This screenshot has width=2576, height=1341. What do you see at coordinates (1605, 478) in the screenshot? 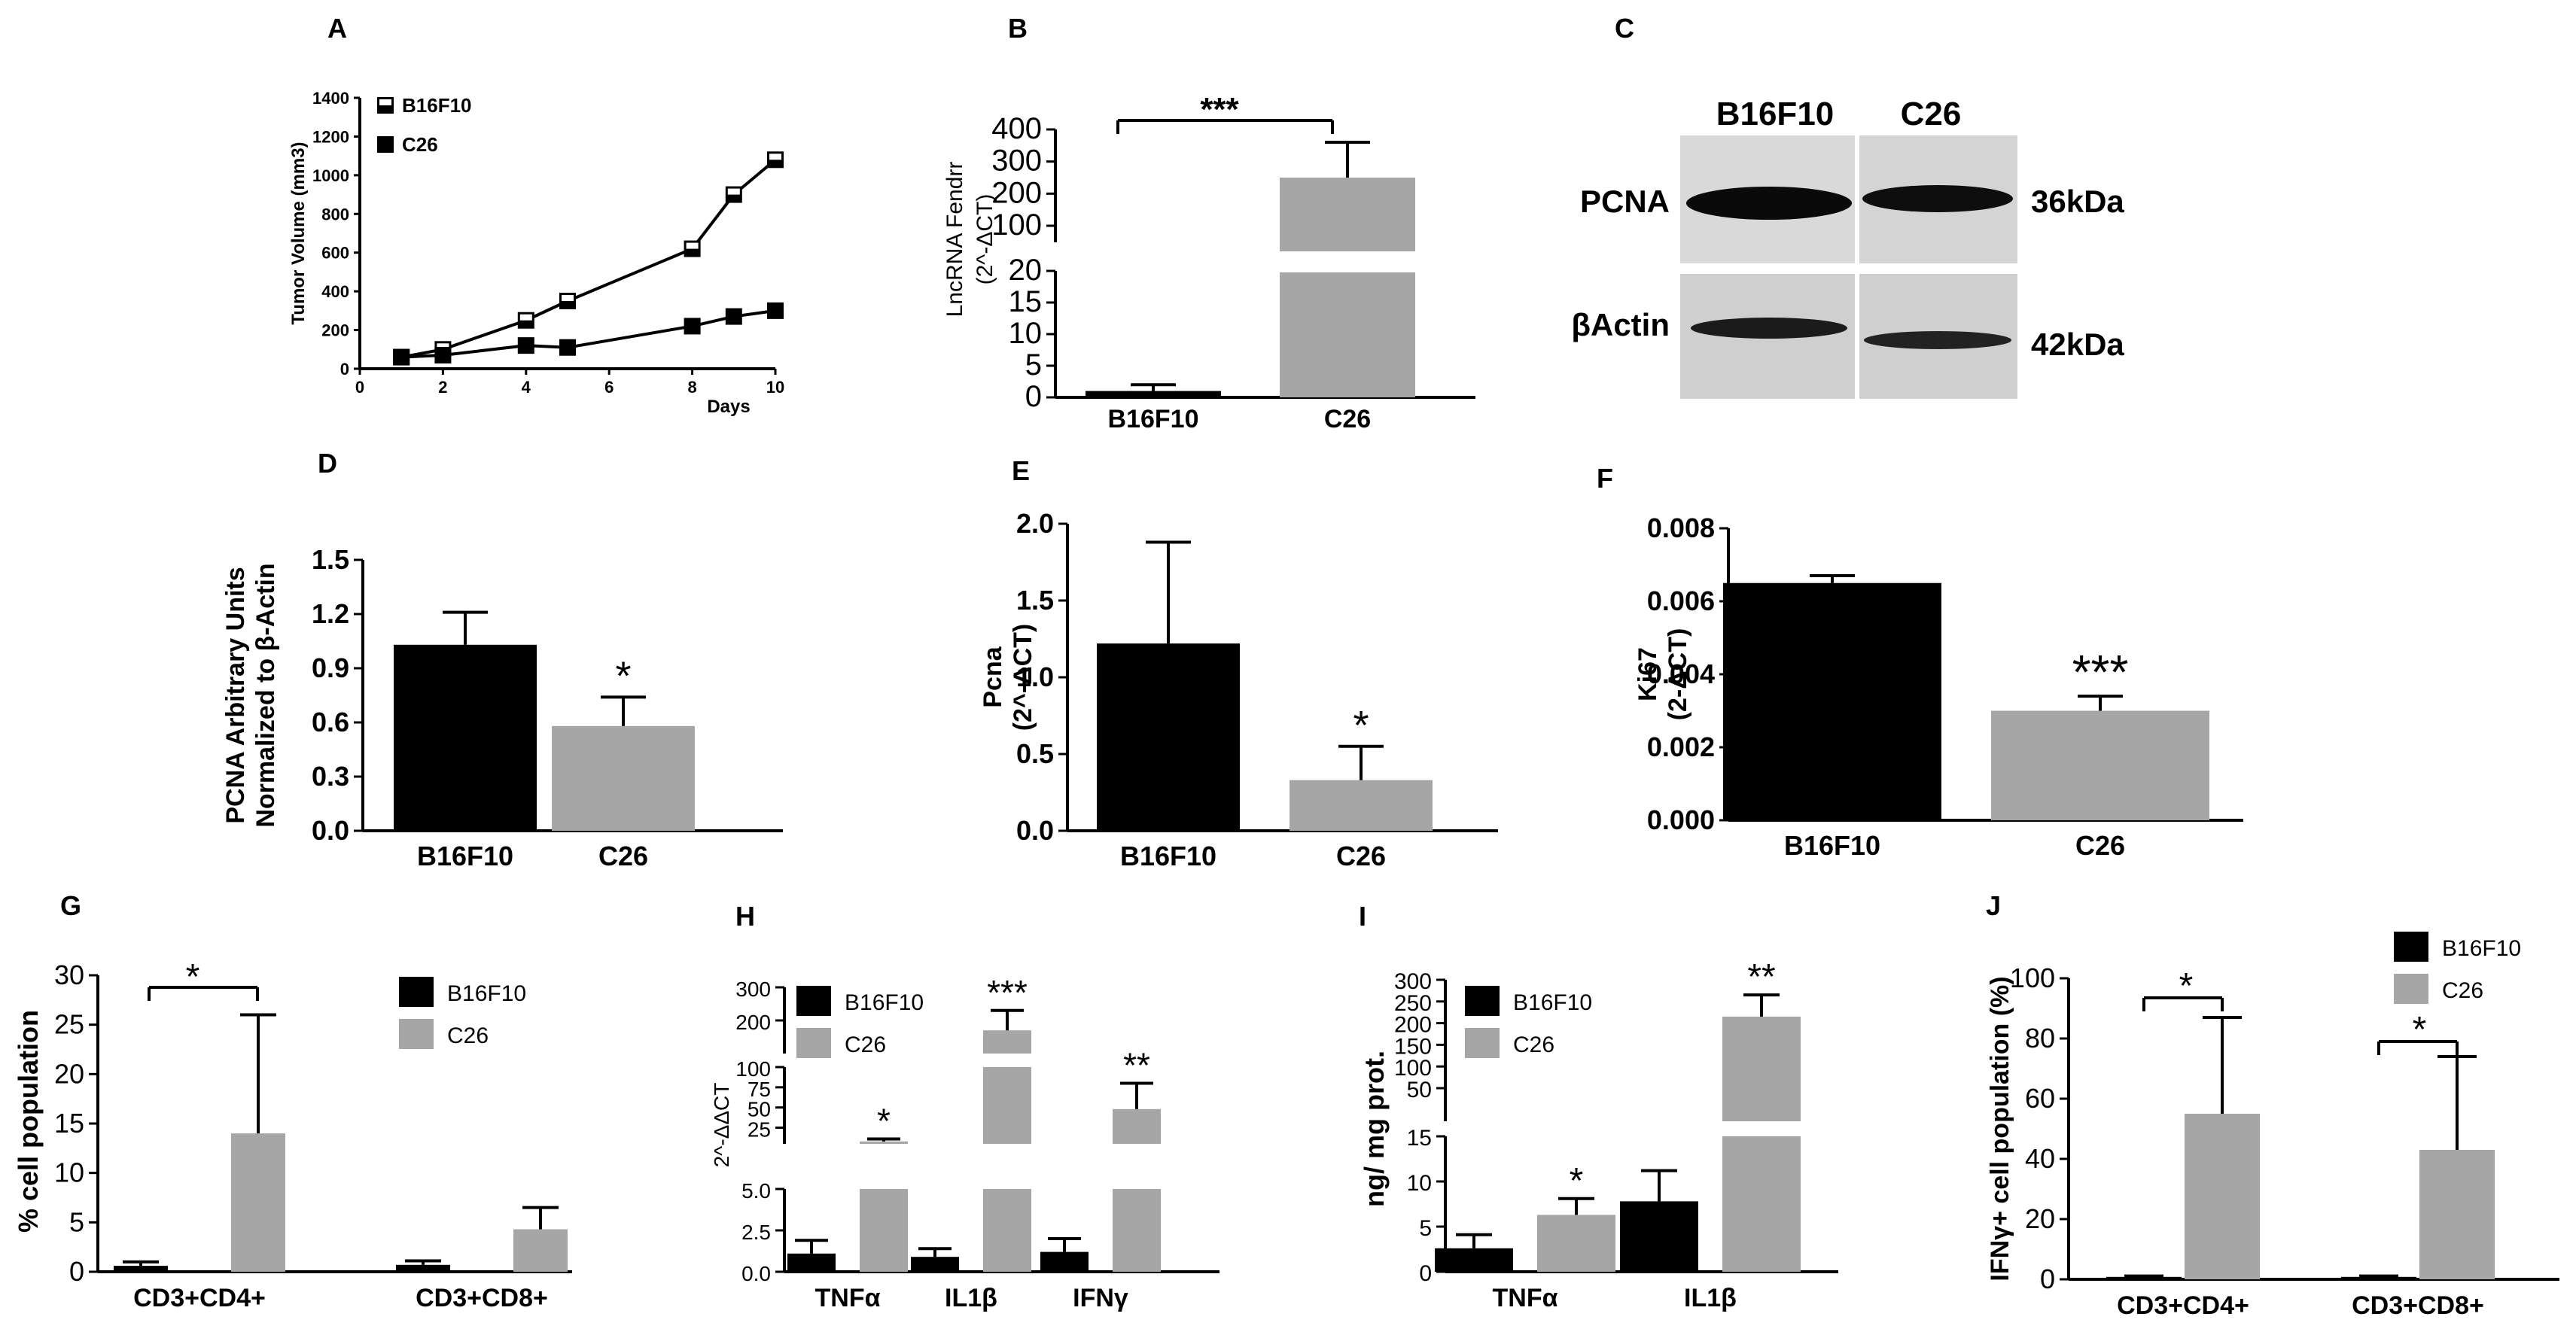
I see `panel-label-F: F` at bounding box center [1605, 478].